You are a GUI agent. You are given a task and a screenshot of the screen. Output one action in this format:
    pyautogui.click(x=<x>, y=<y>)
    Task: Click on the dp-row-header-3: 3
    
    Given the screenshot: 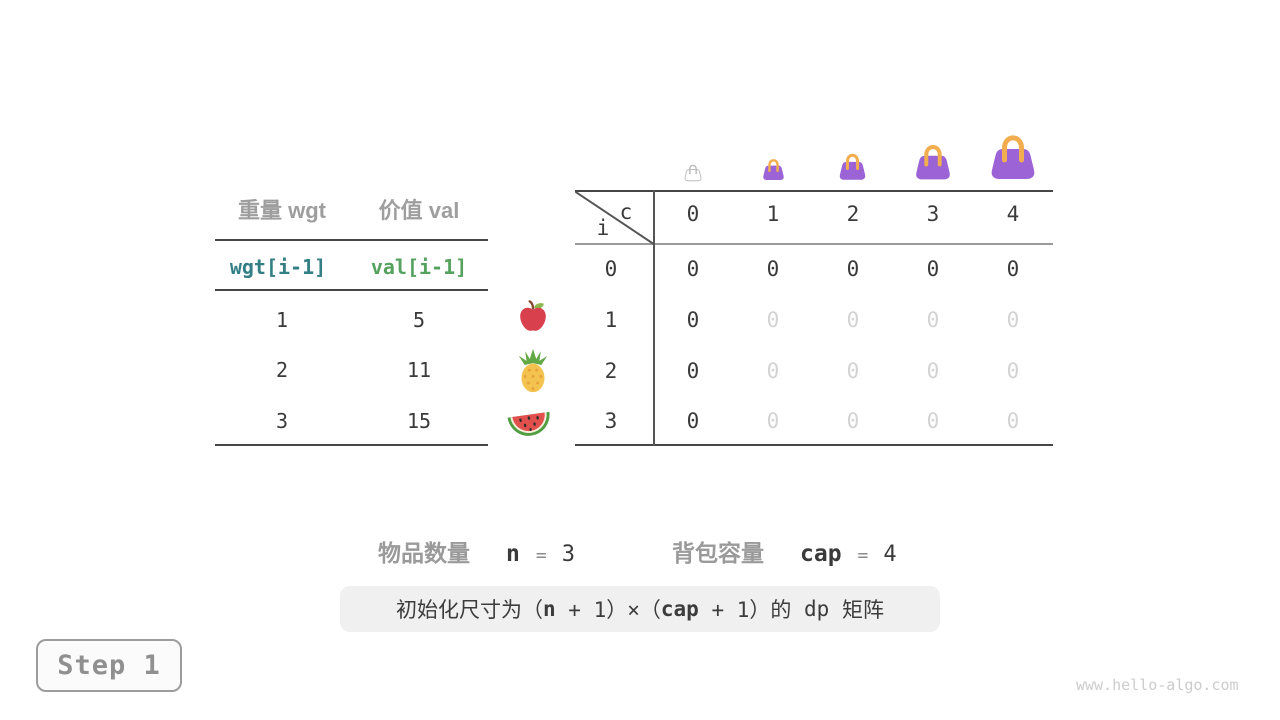 What is the action you would take?
    pyautogui.click(x=611, y=421)
    